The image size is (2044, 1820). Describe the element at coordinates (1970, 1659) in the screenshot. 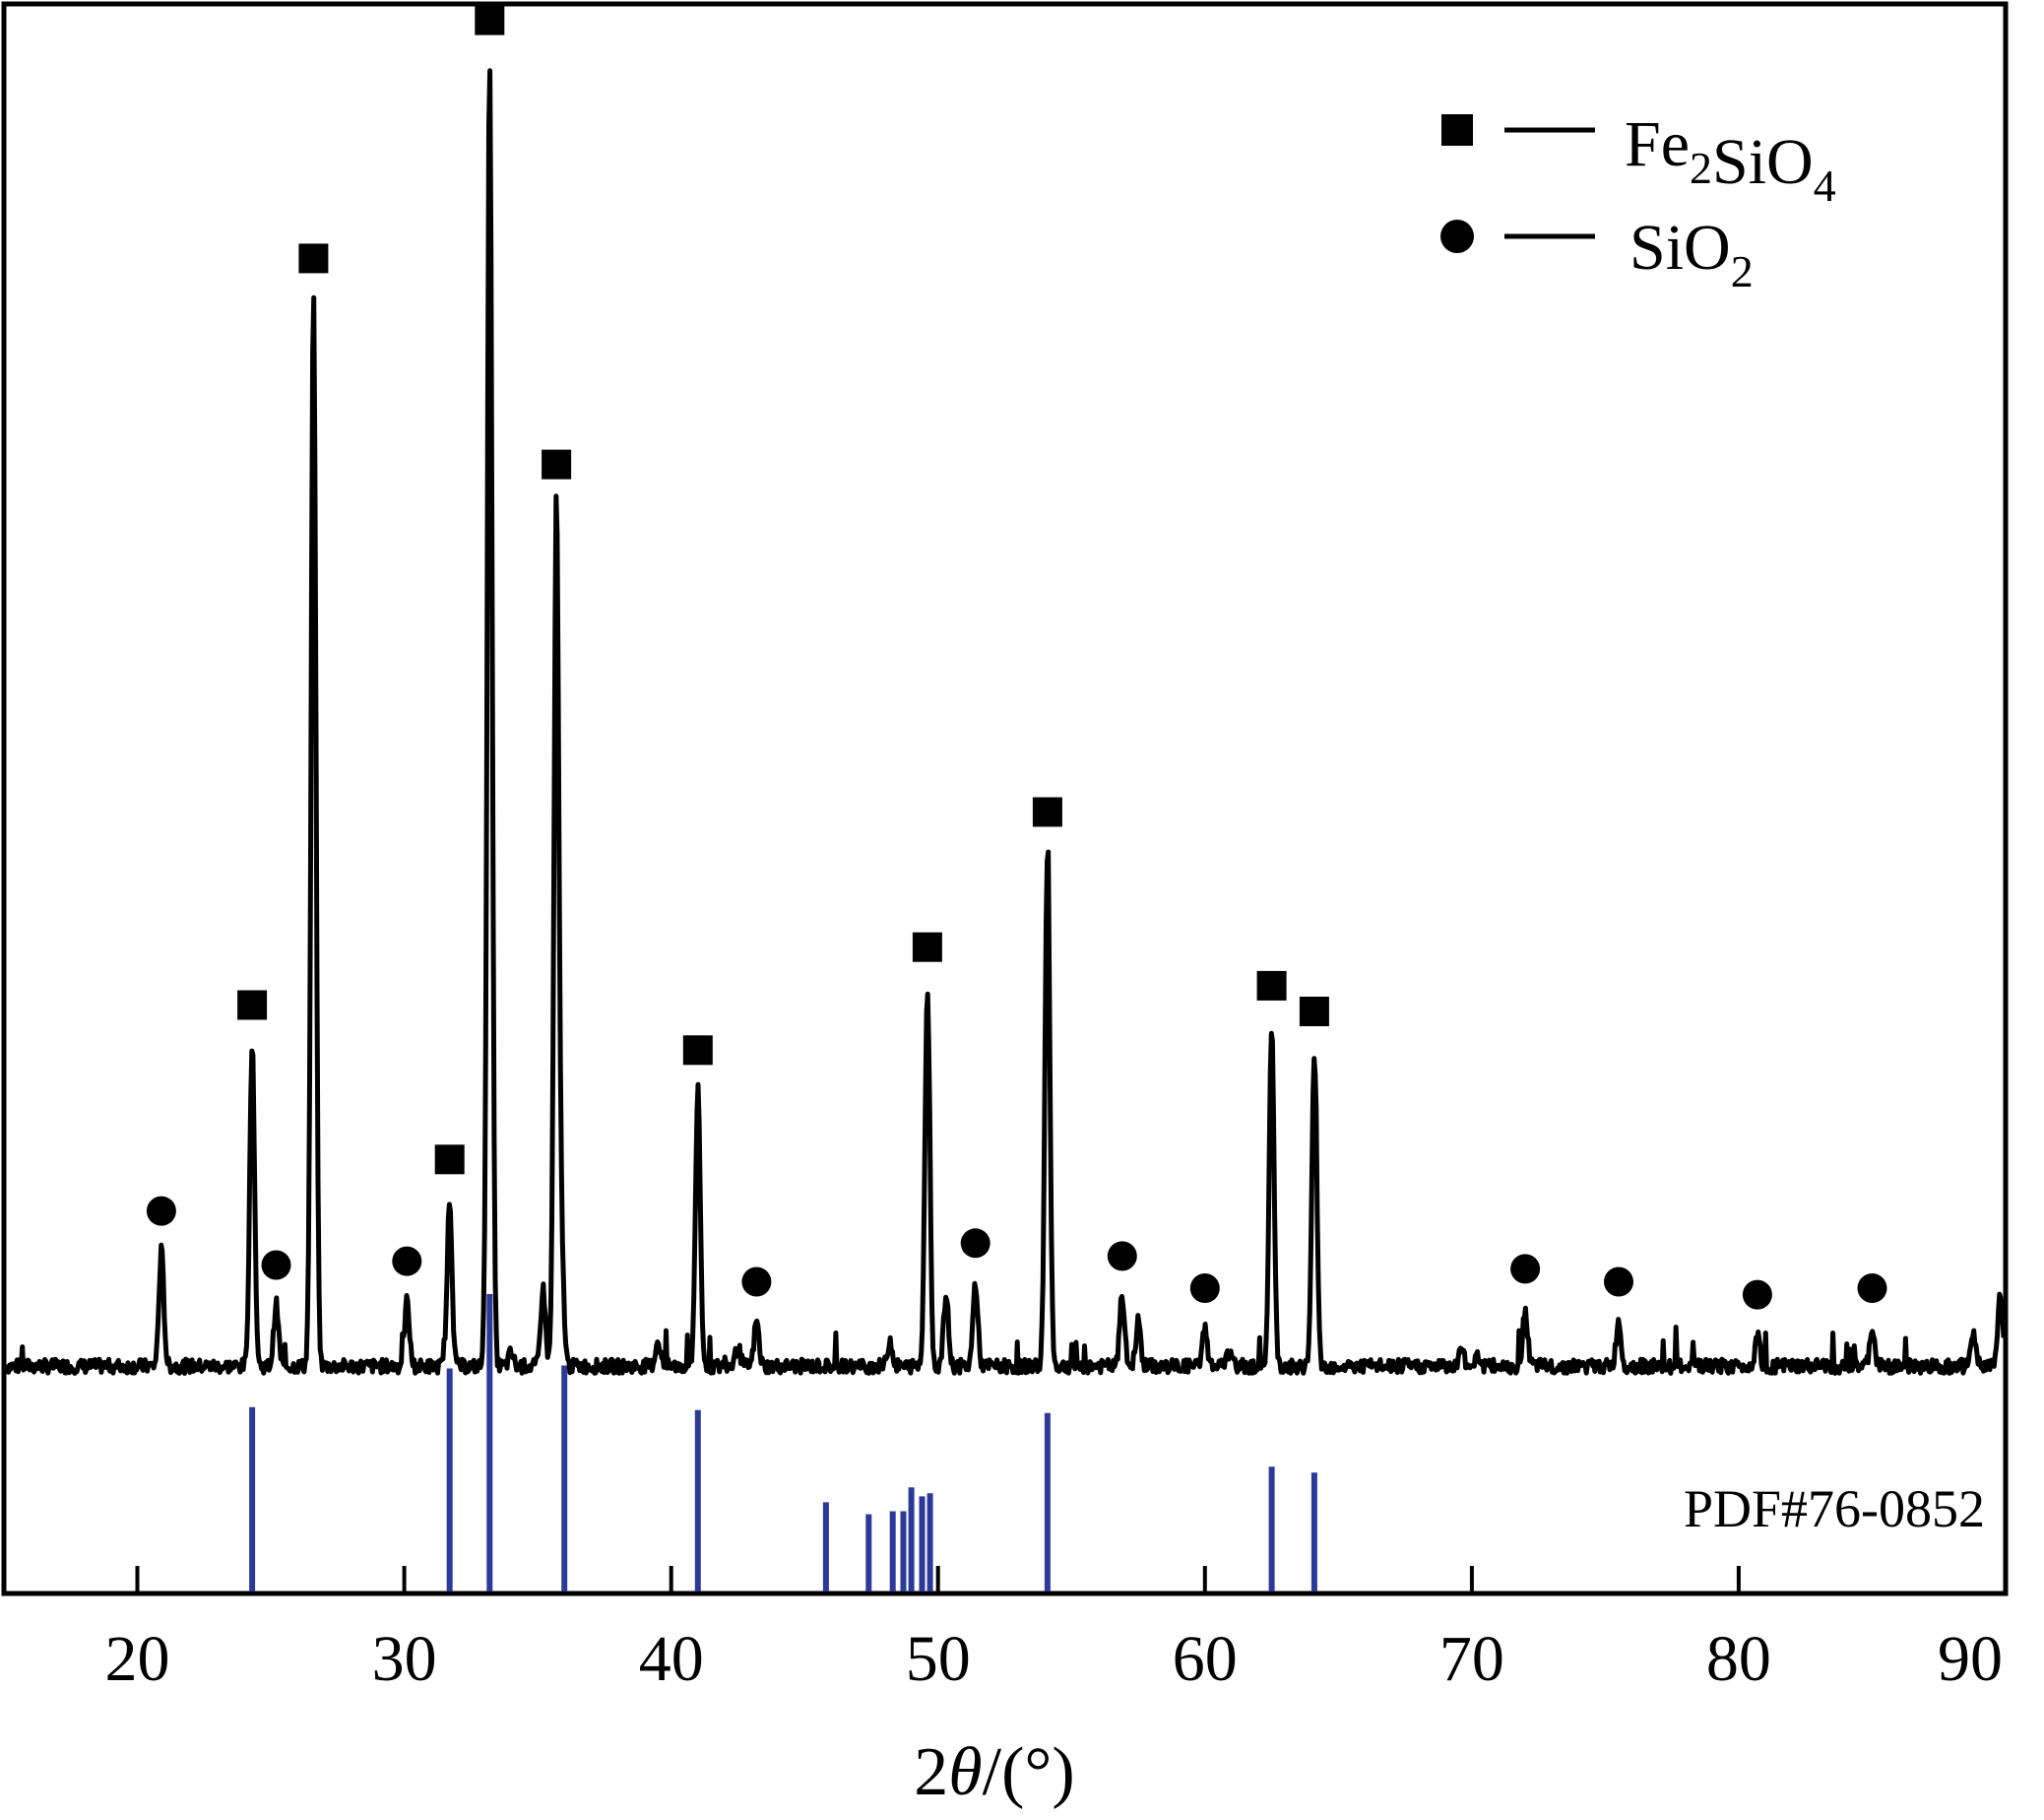

I see `x-tick-label: 90` at that location.